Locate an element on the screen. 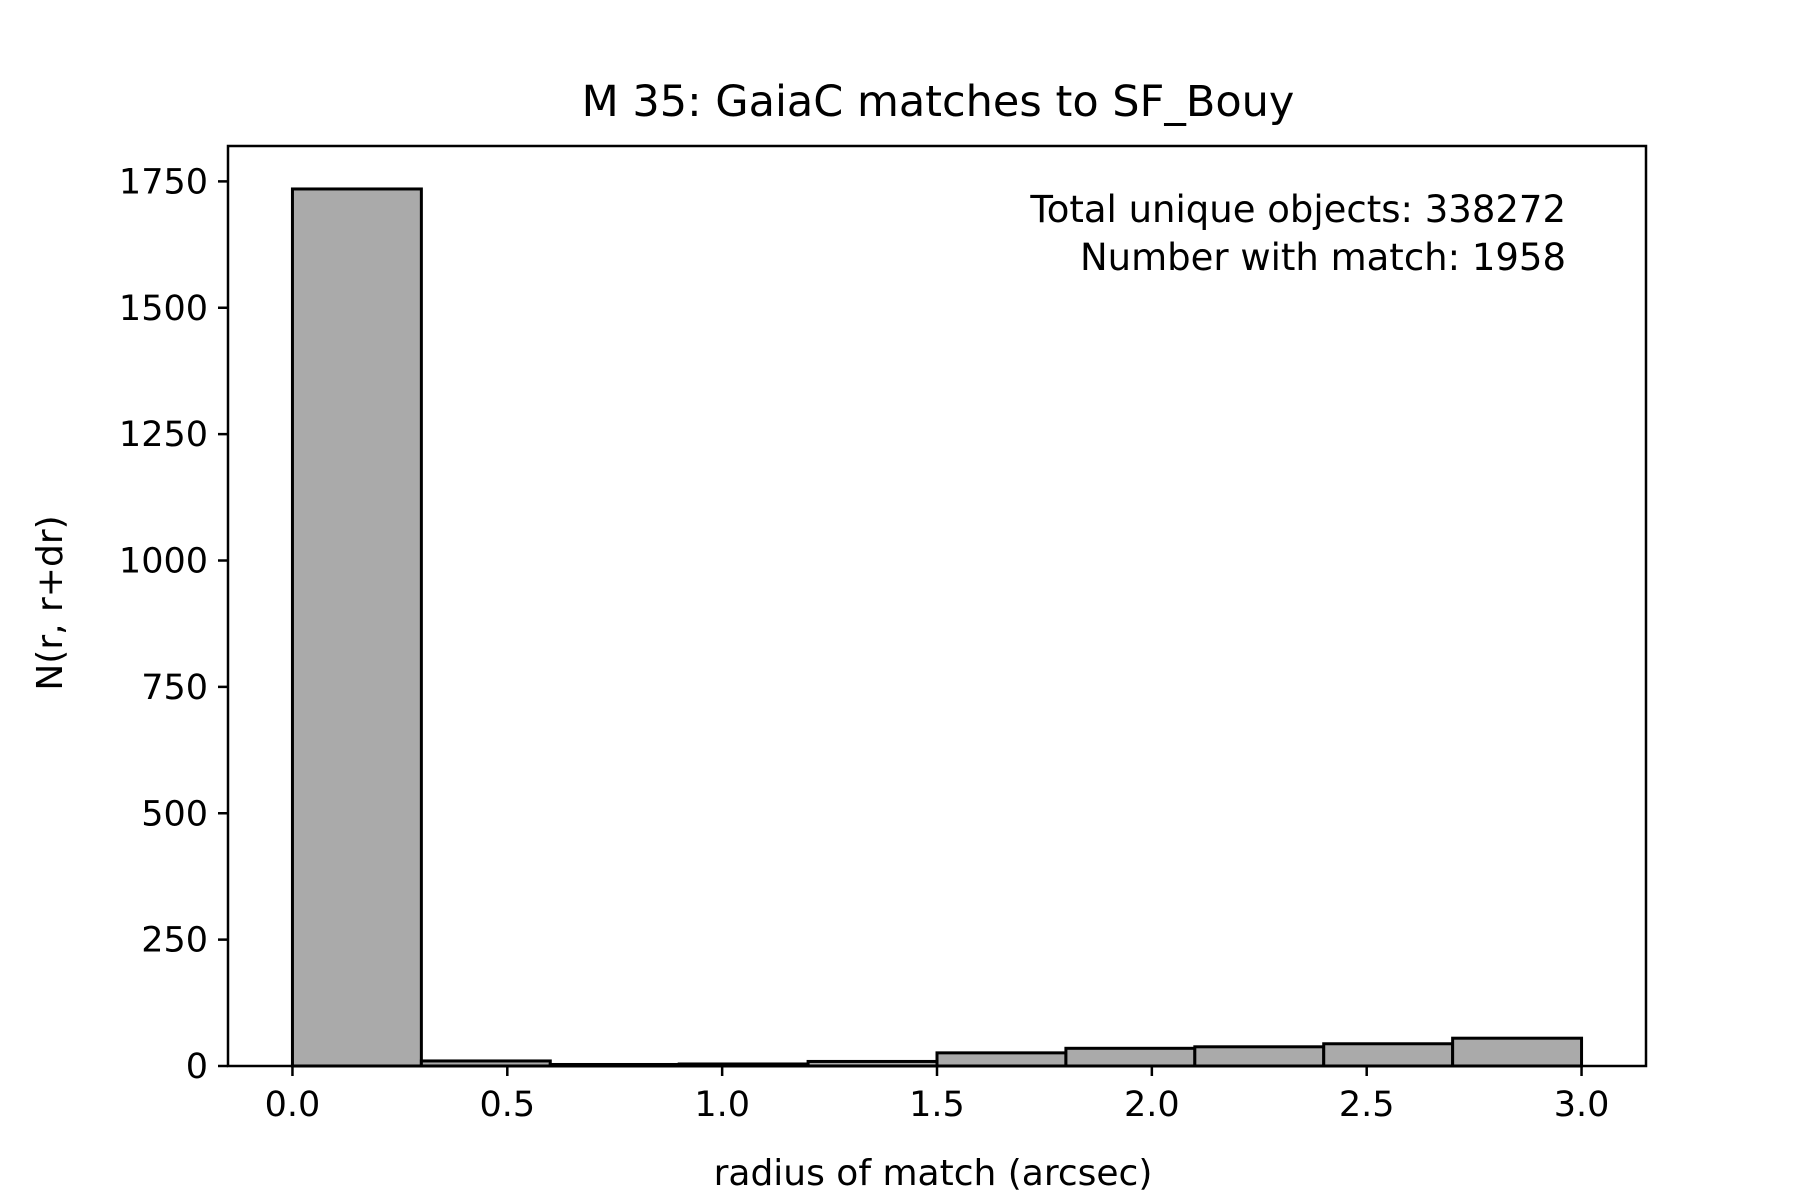 The height and width of the screenshot is (1204, 1800). chart-title: M 35: GaiaC matches to SF_Bouy is located at coordinates (938, 102).